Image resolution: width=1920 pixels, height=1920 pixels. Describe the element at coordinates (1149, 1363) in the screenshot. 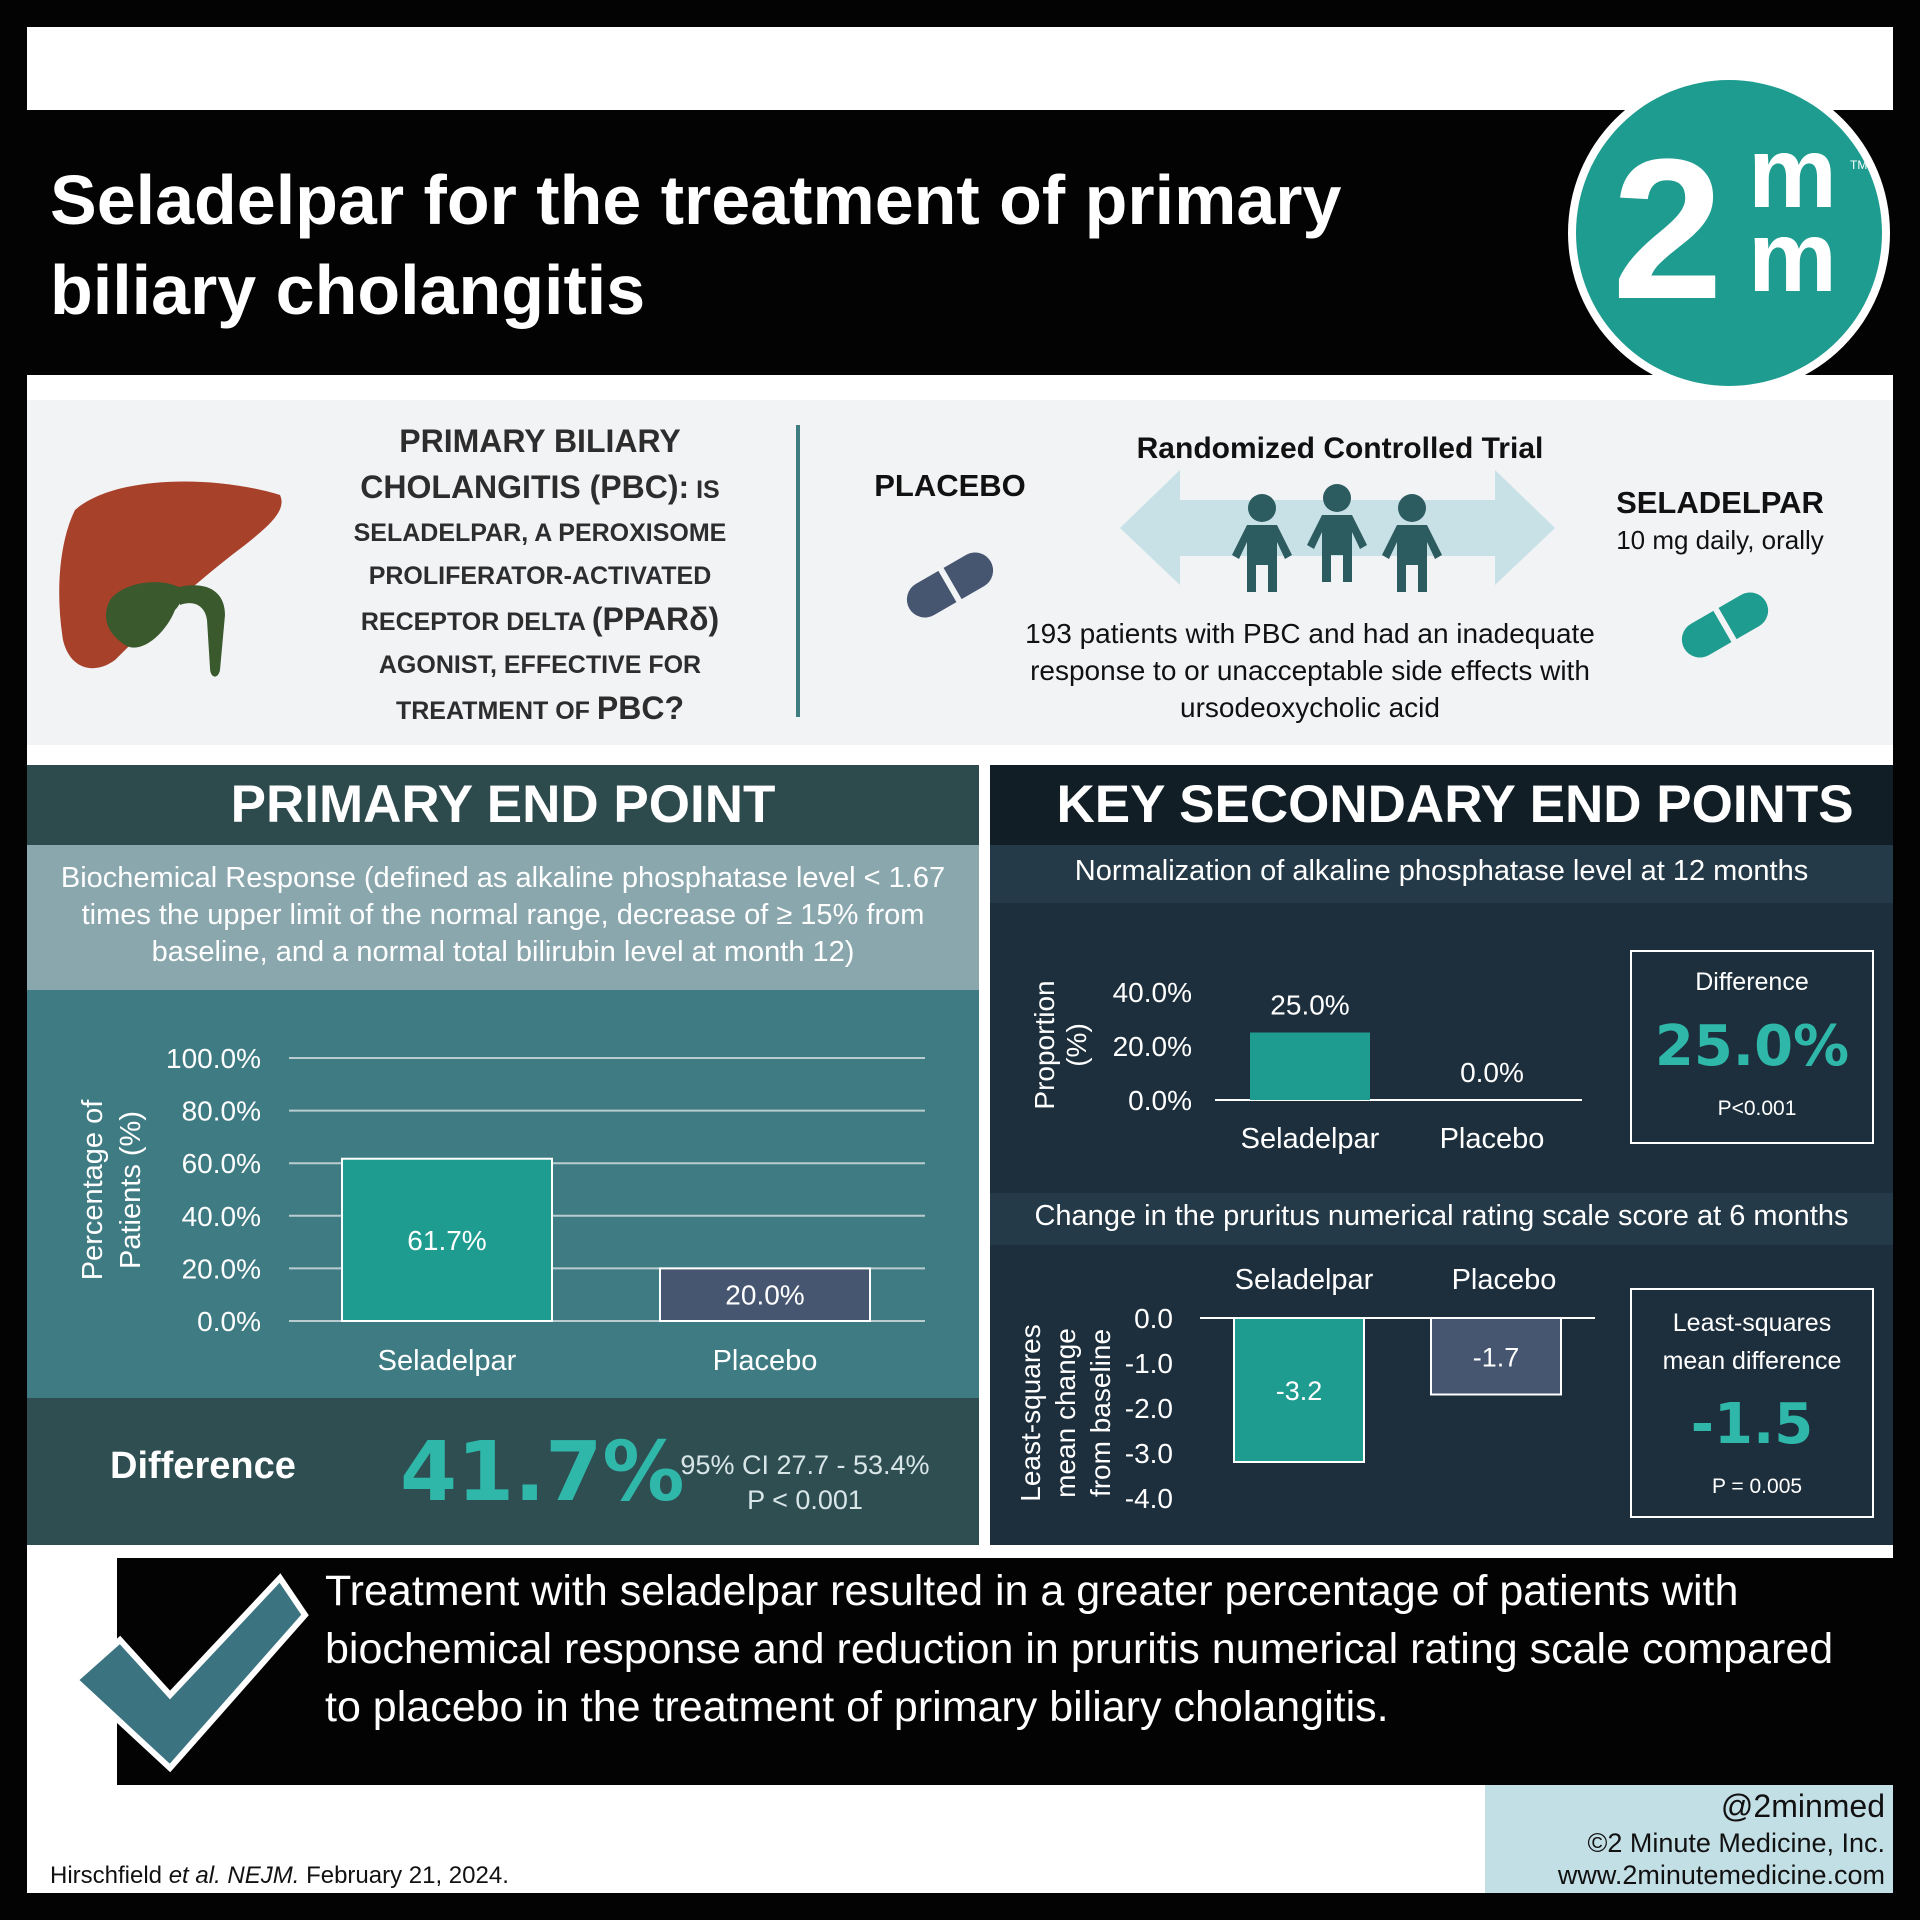

I see `y-tick-label: -1.0` at that location.